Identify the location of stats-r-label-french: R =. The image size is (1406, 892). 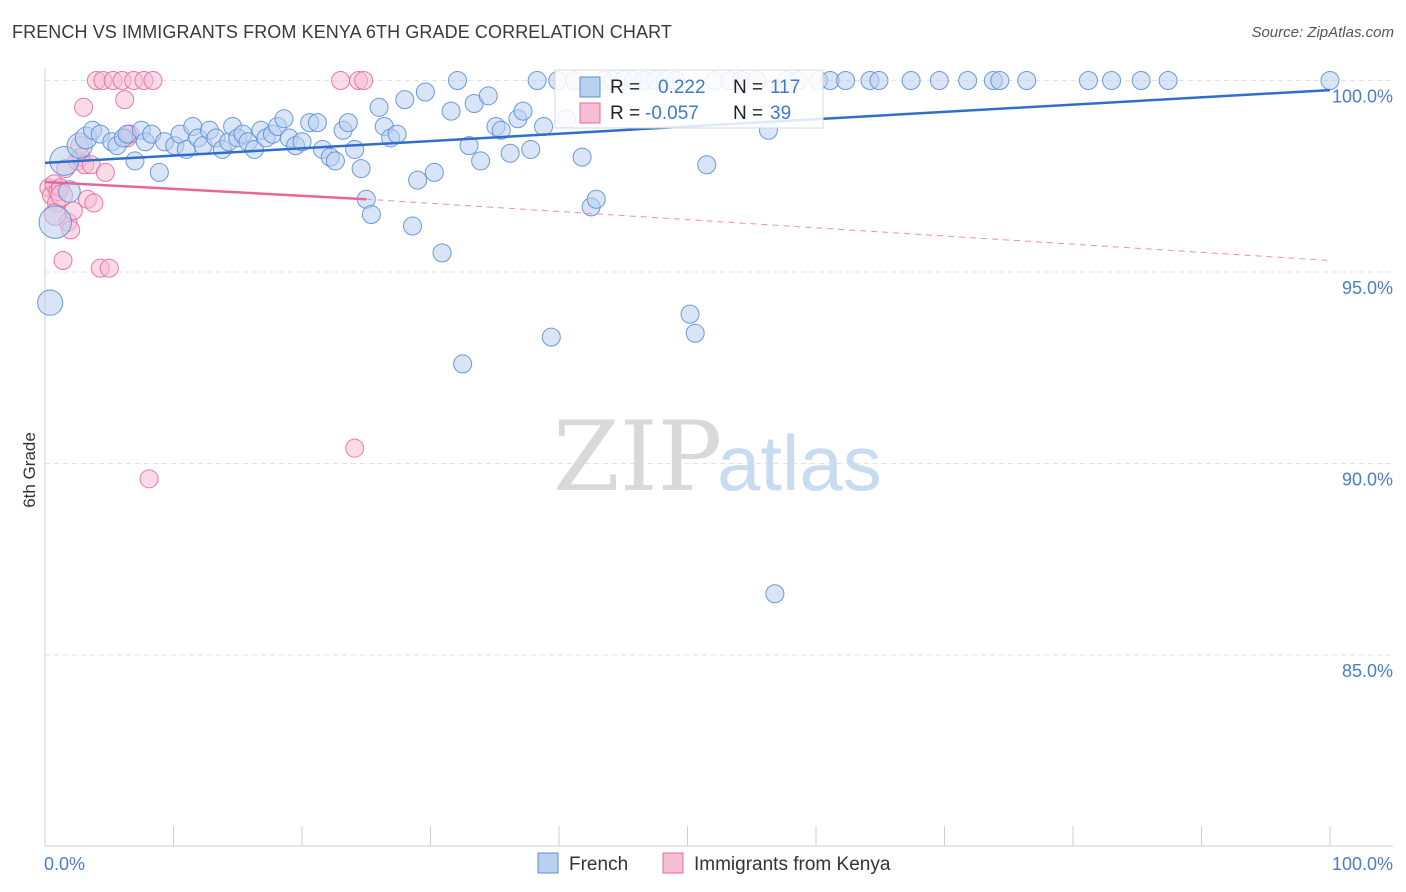
(625, 87).